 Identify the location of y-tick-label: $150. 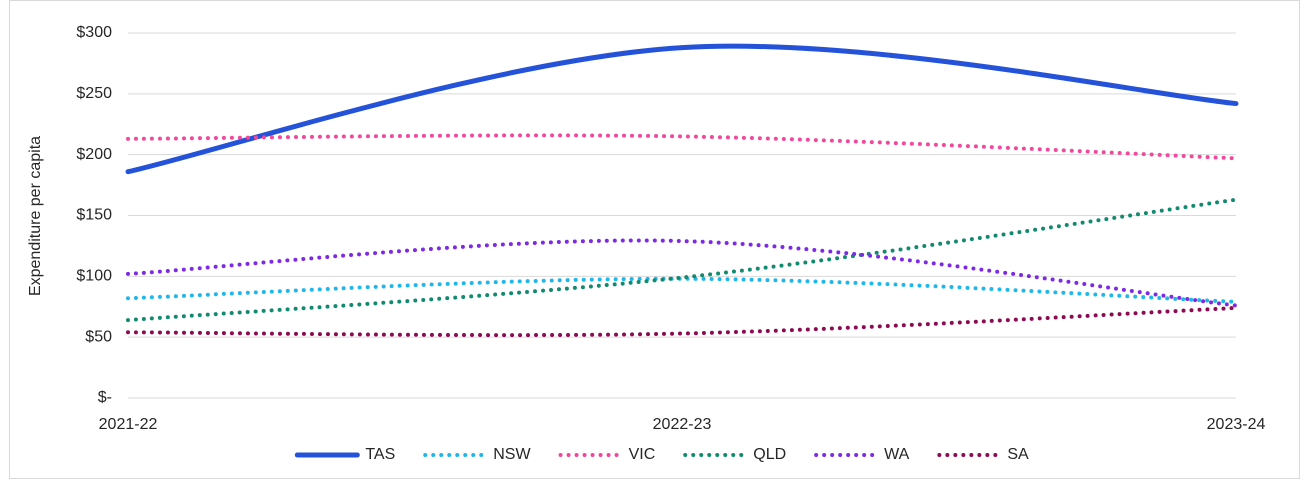
(94, 215).